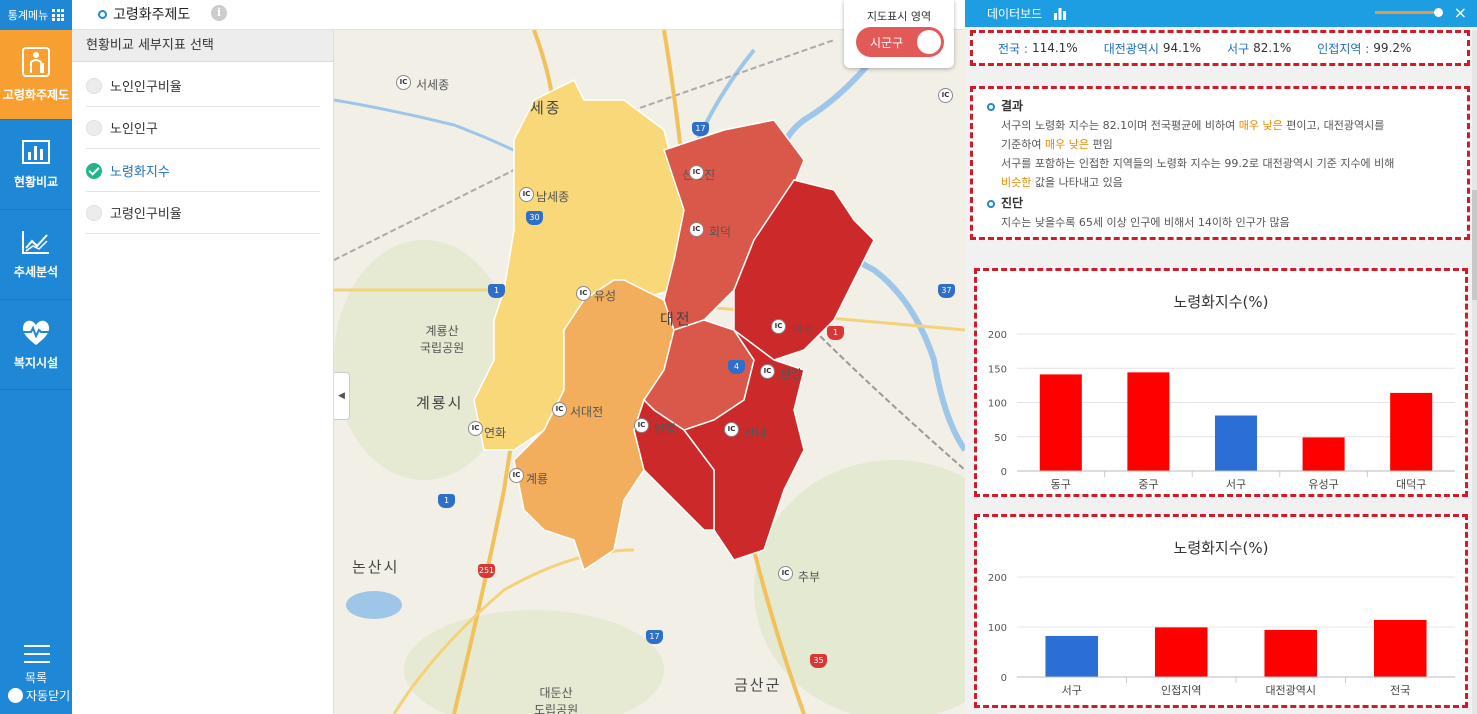 The image size is (1477, 714). Describe the element at coordinates (887, 43) in the screenshot. I see `toggle-label: 시군구` at that location.